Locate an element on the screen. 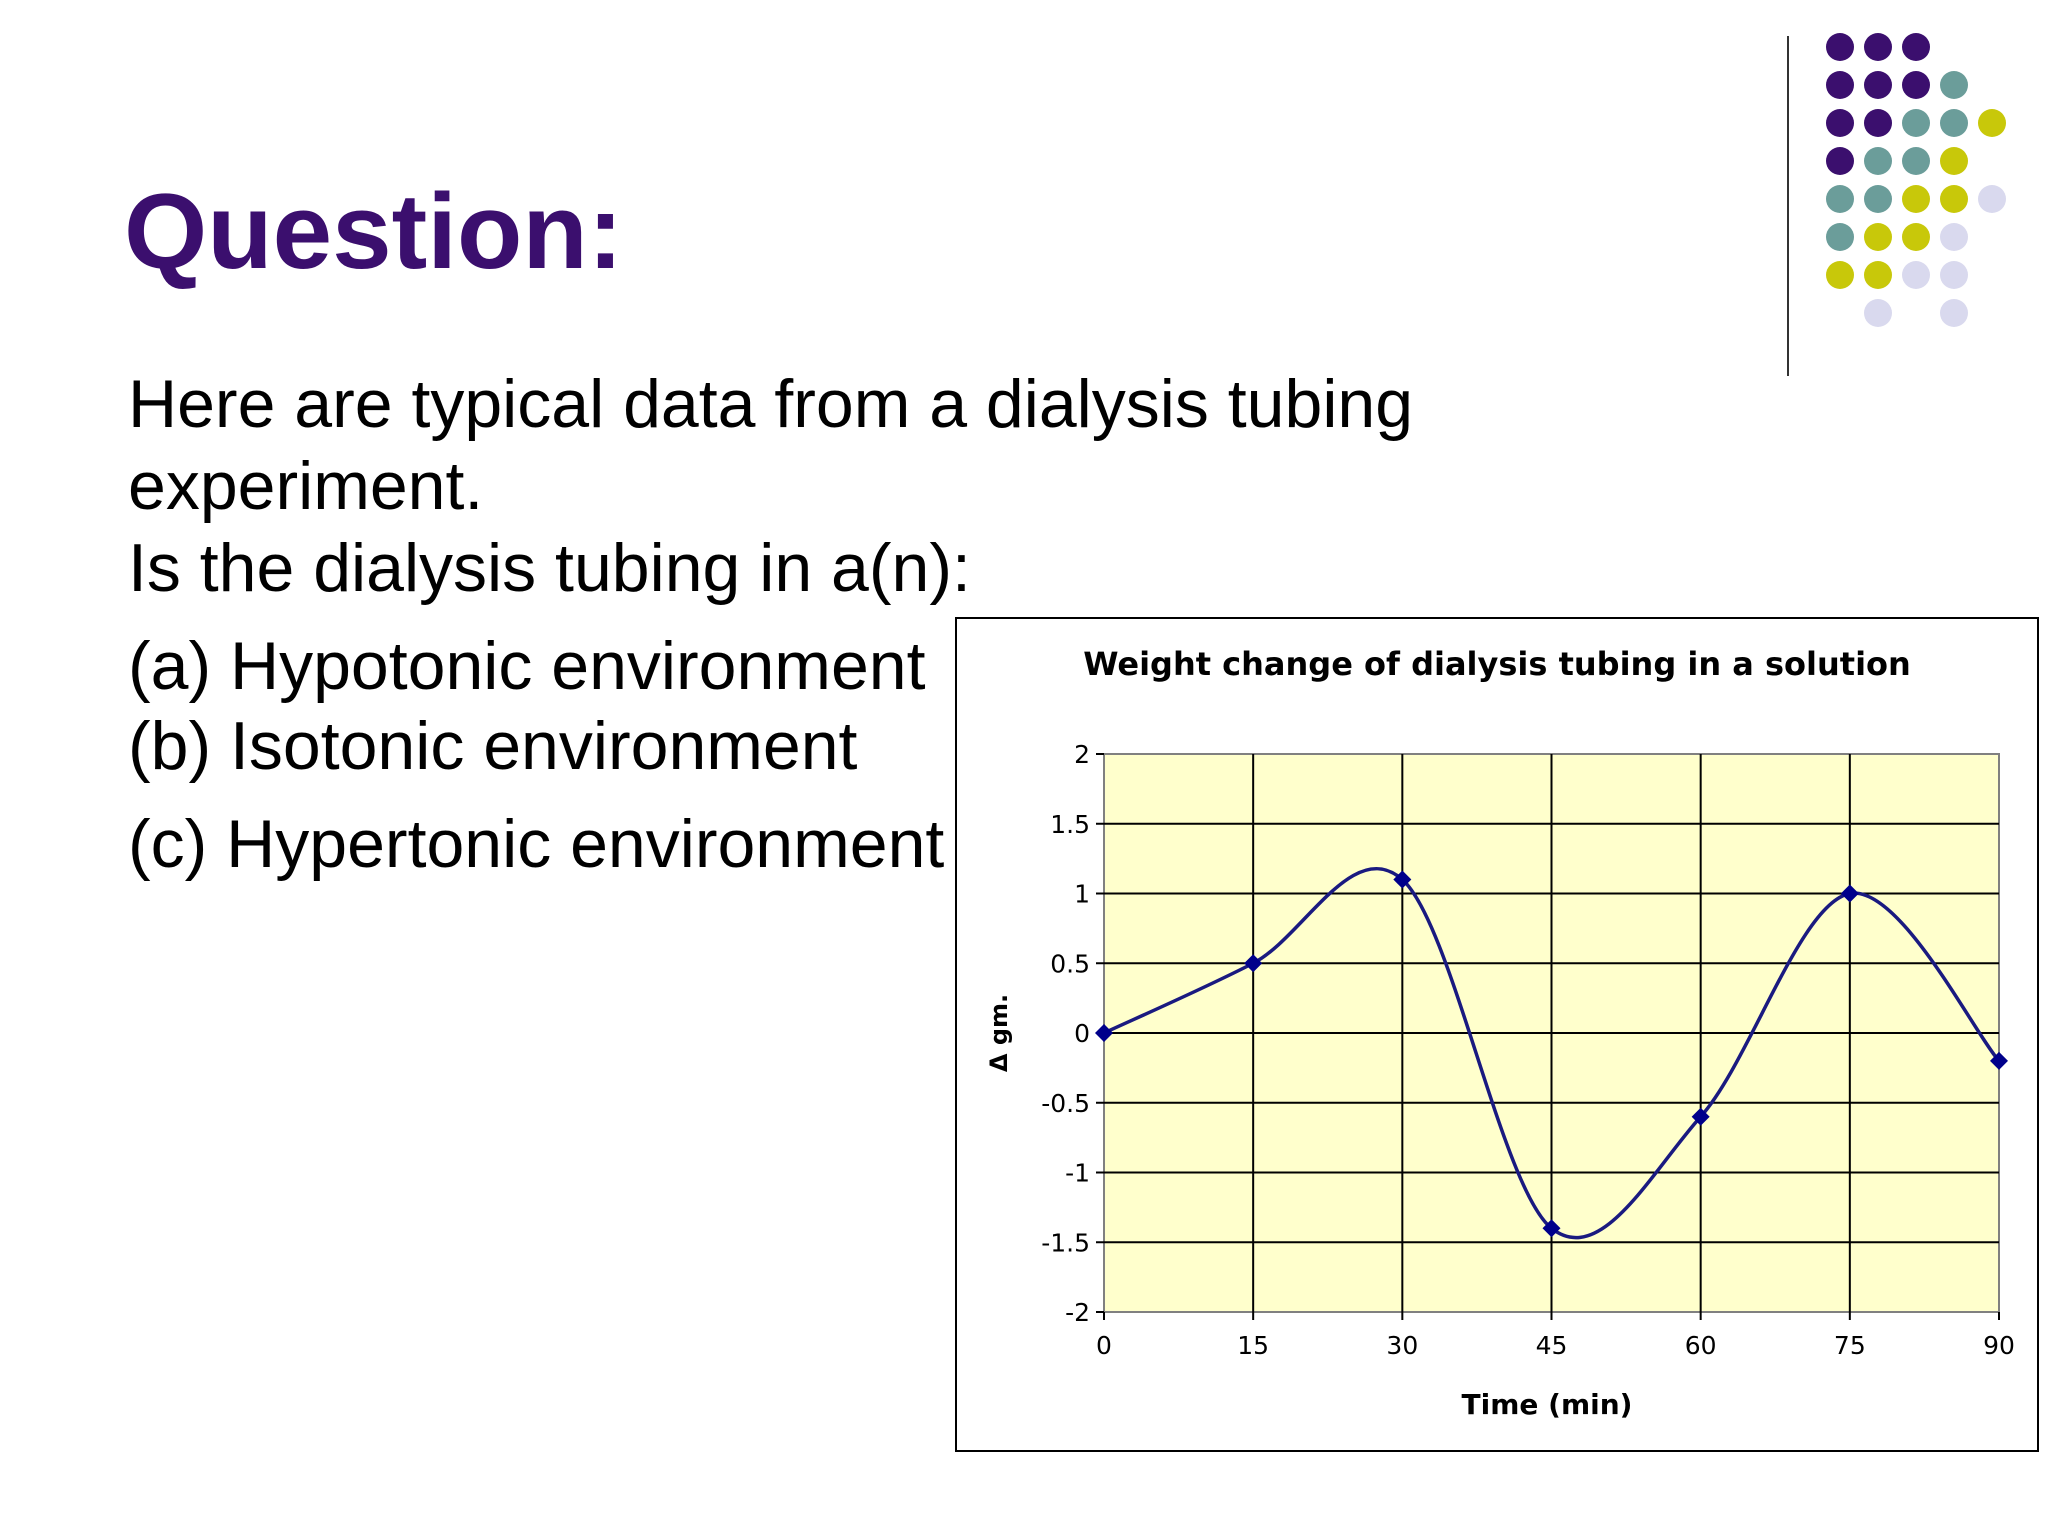 This screenshot has width=2048, height=1536. y-tick-label: 2 is located at coordinates (1082, 754).